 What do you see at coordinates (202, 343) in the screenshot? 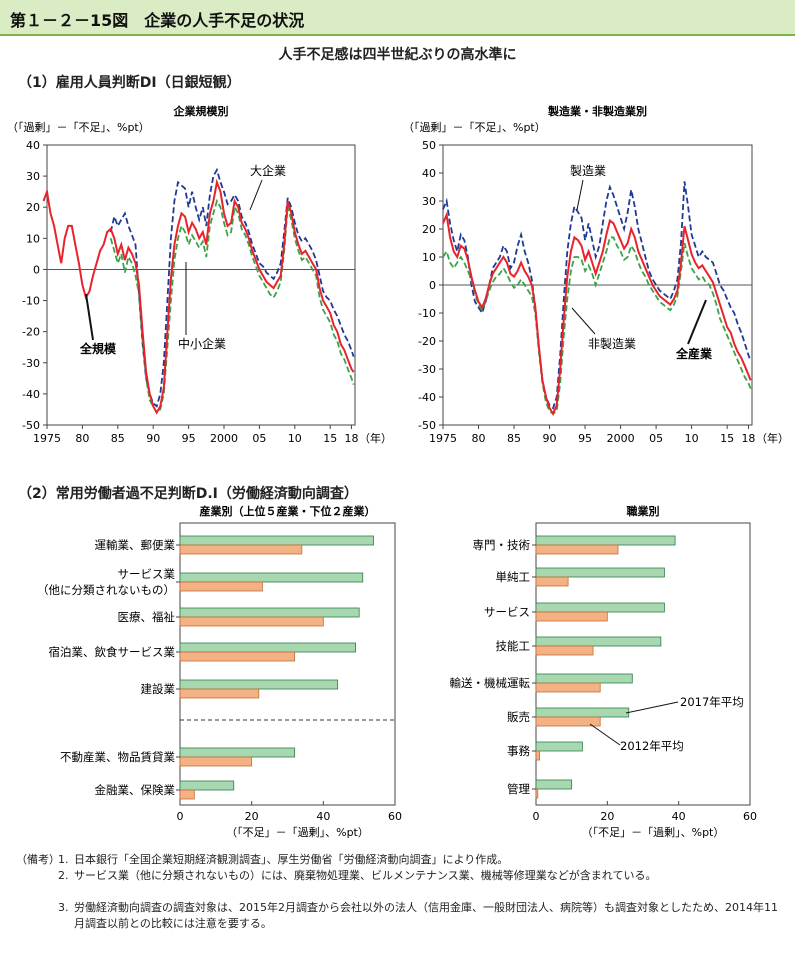
I see `series-annotation: 中小企業` at bounding box center [202, 343].